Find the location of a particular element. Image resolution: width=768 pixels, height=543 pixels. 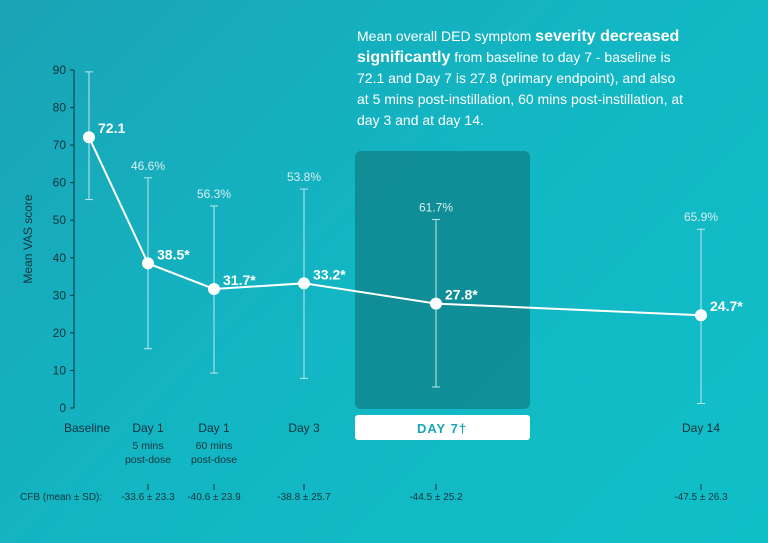

y-axis: 0 10 20 30 40 50 60 70 80 90 is located at coordinates (64, 239).